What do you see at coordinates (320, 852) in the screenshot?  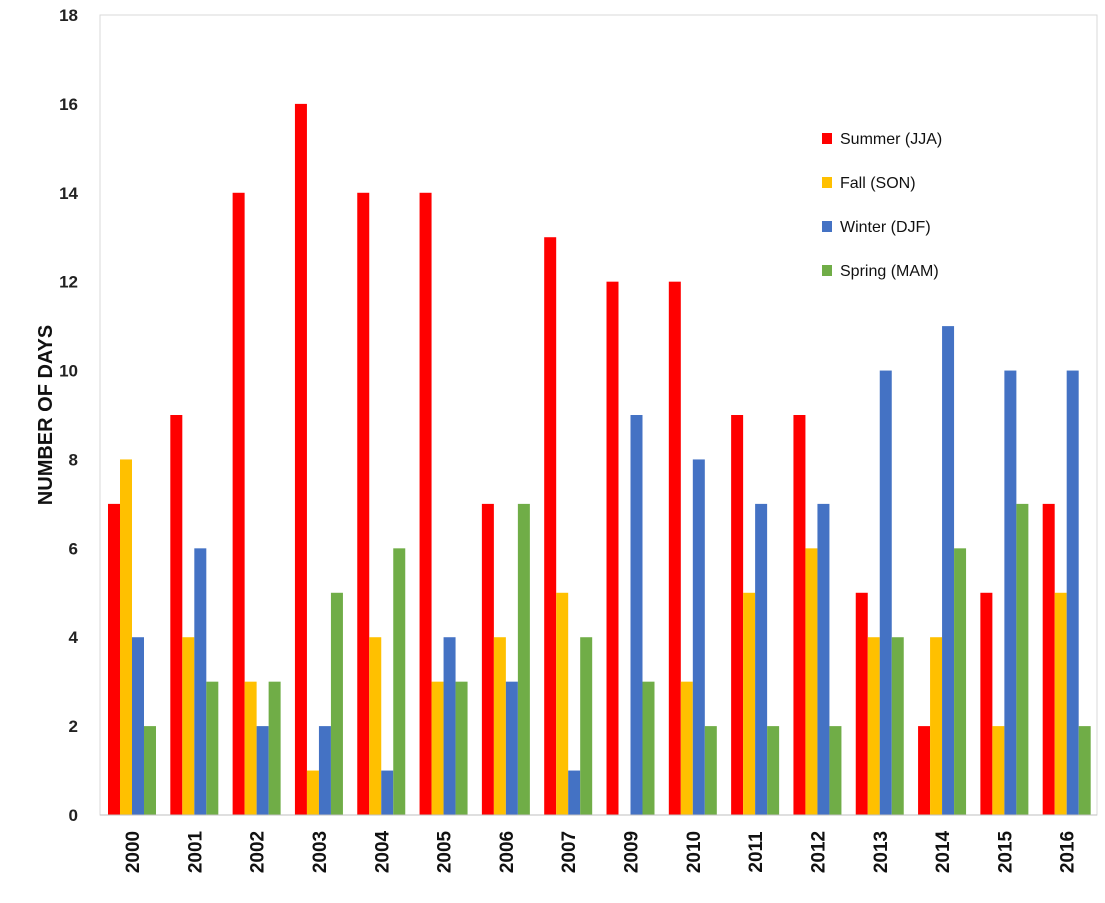 I see `x-tick-label: 2003` at bounding box center [320, 852].